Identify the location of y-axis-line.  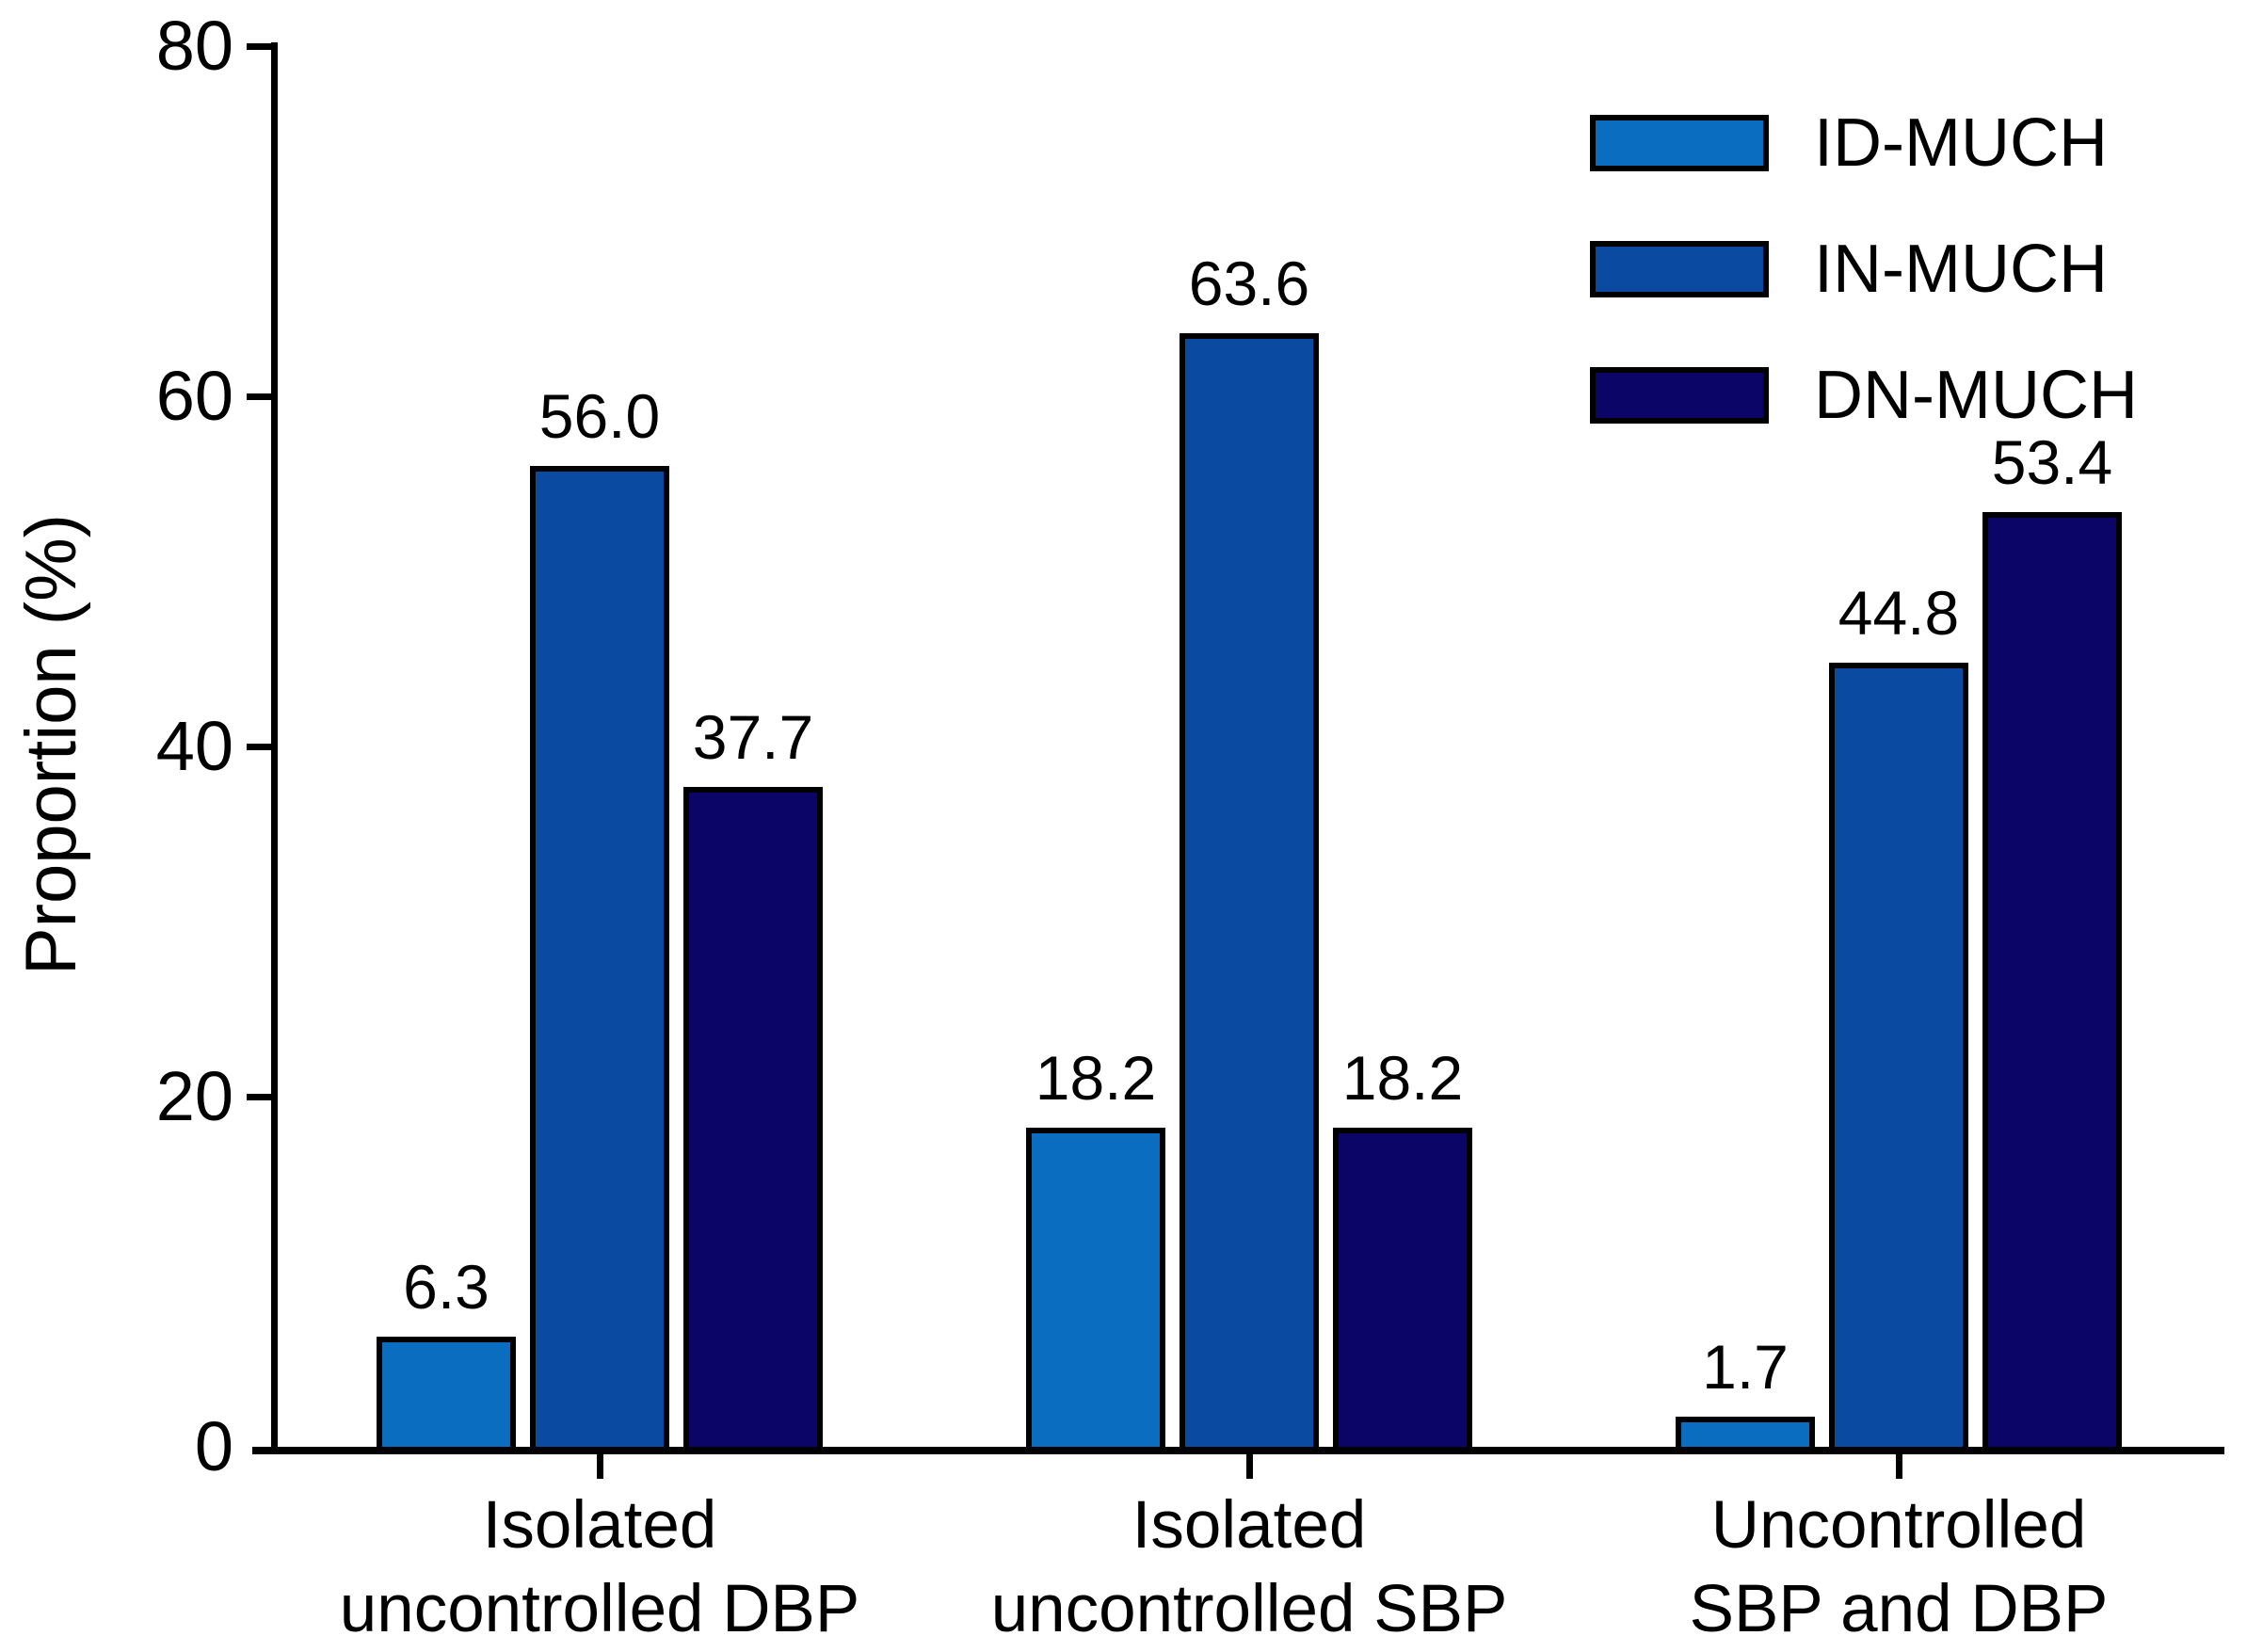
(274, 747).